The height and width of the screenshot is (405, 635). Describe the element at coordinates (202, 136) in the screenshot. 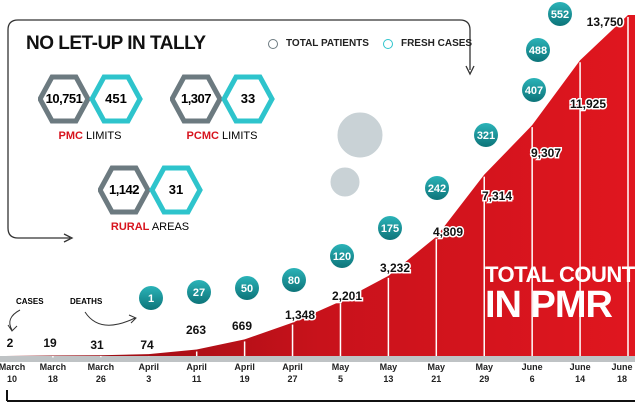

I see `region-highlight: PCMC` at that location.